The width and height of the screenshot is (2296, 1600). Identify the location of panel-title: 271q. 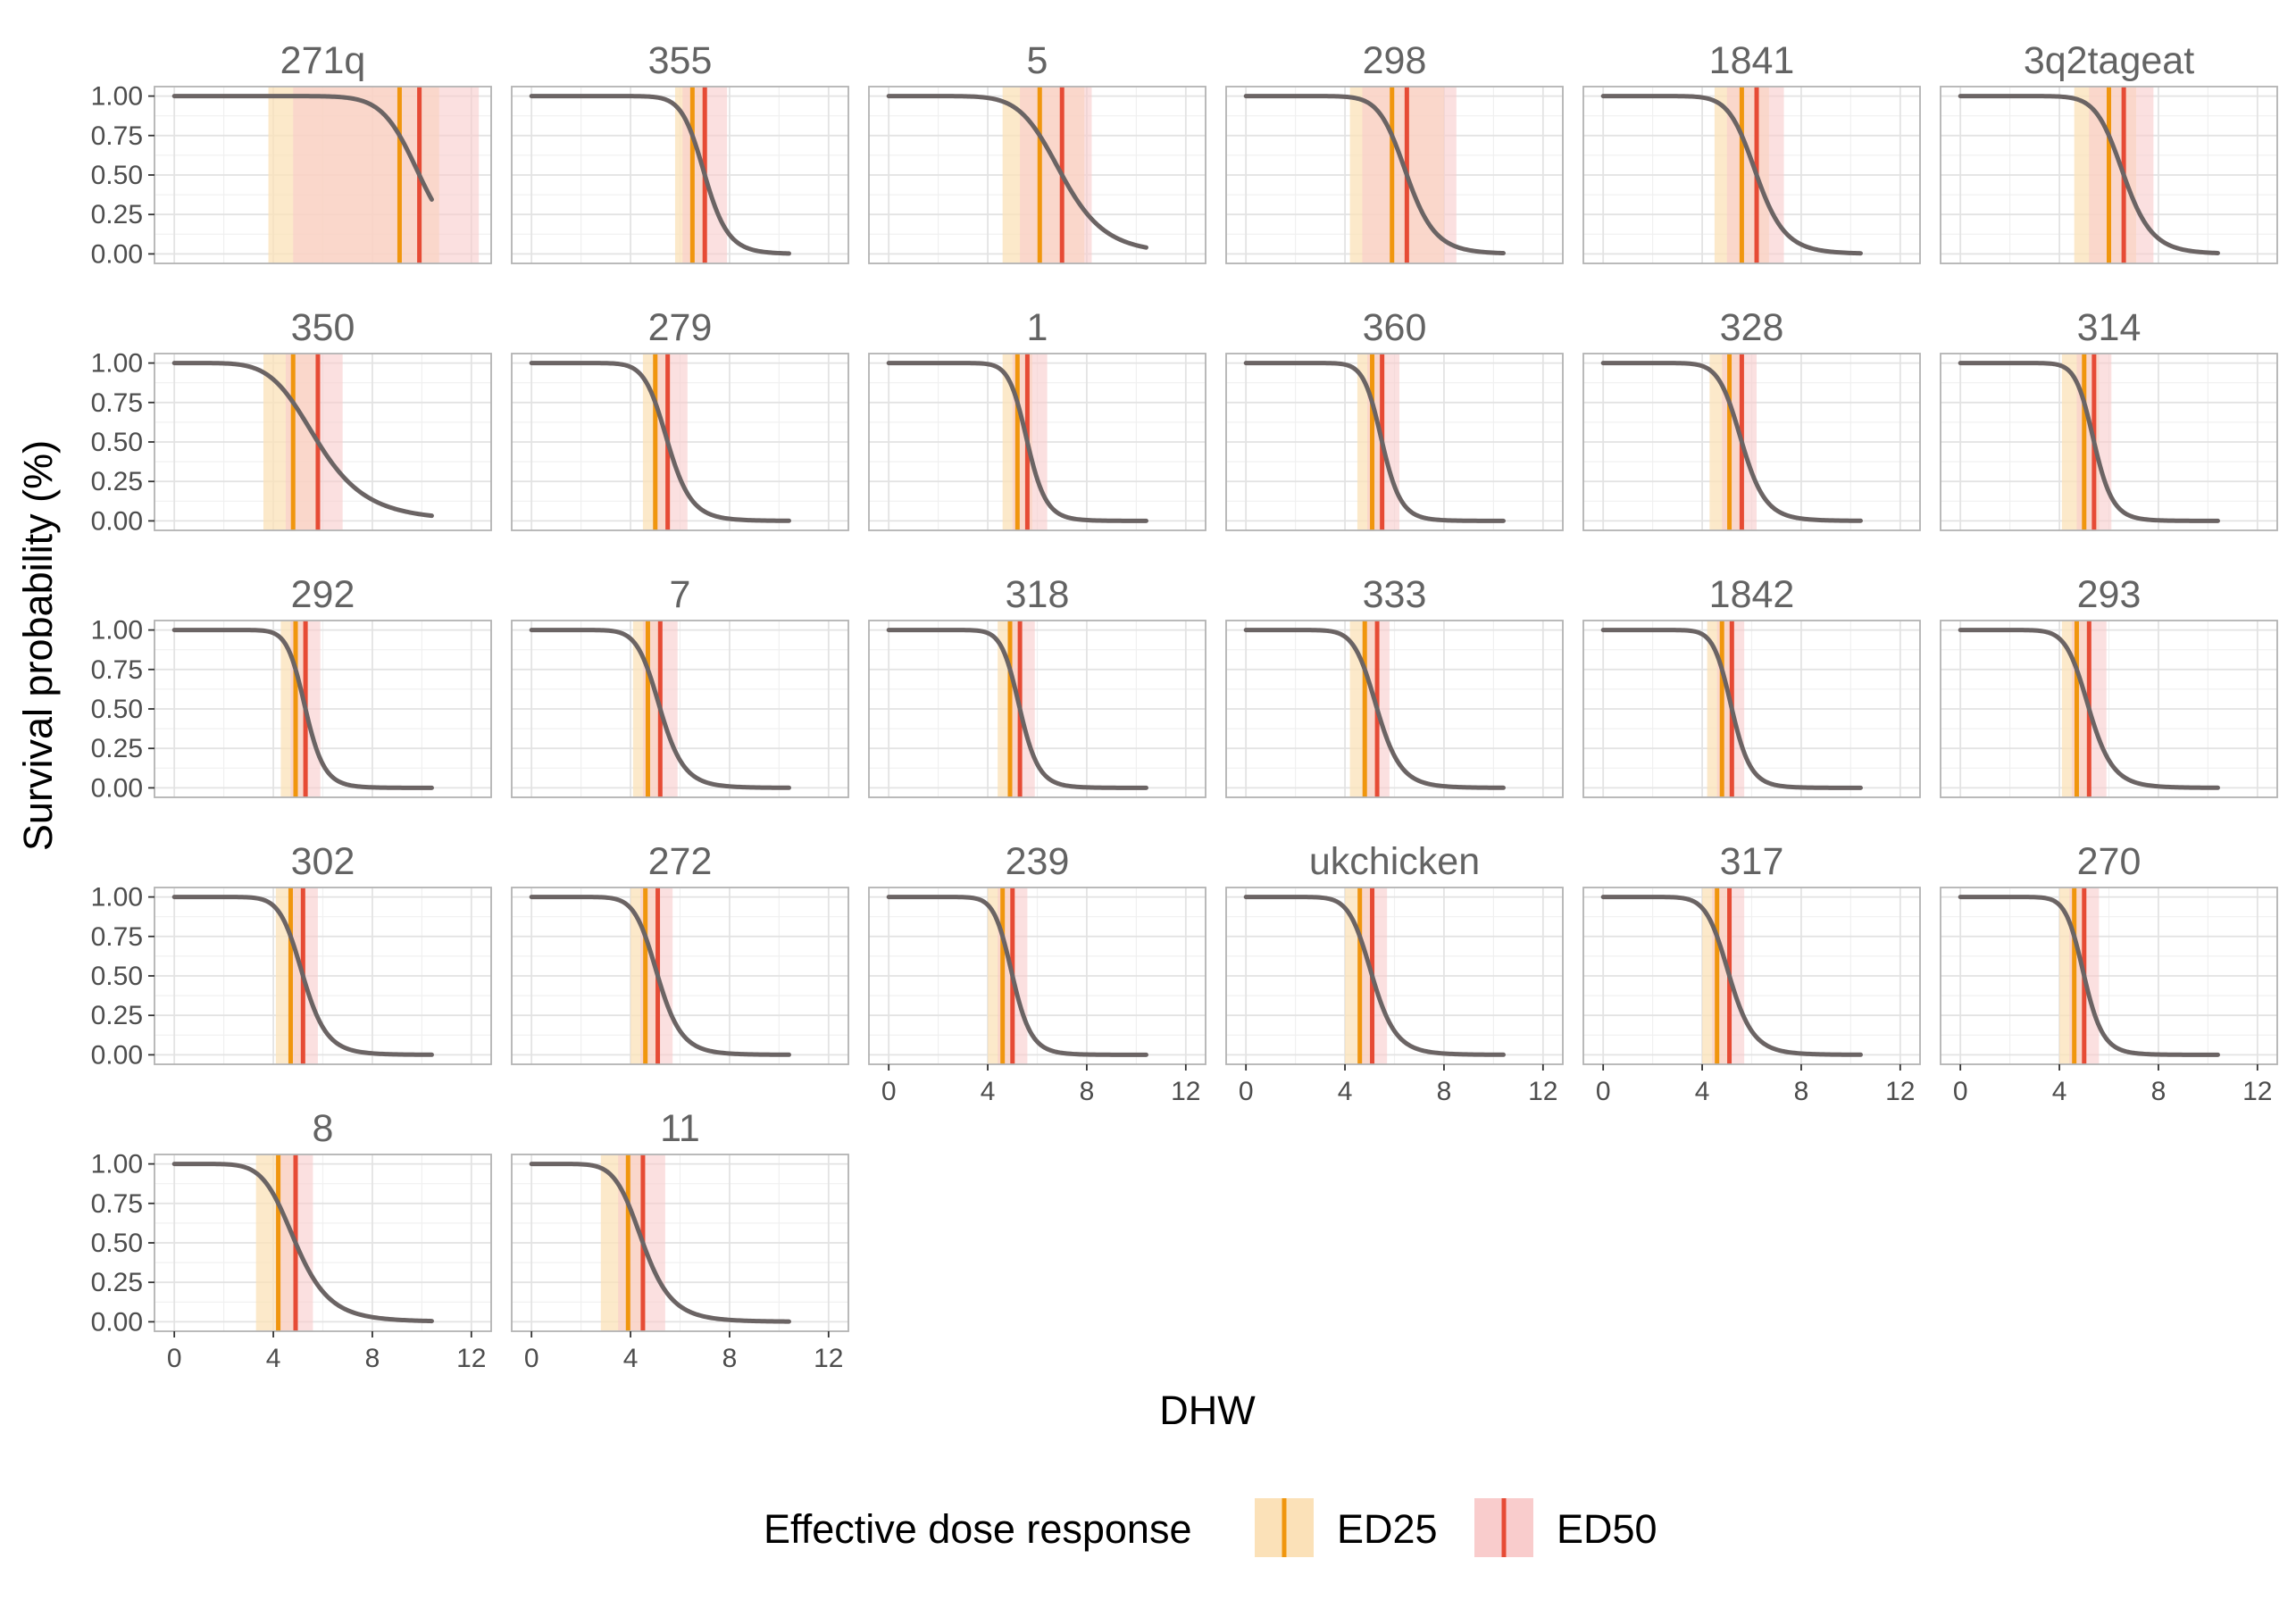
(323, 61).